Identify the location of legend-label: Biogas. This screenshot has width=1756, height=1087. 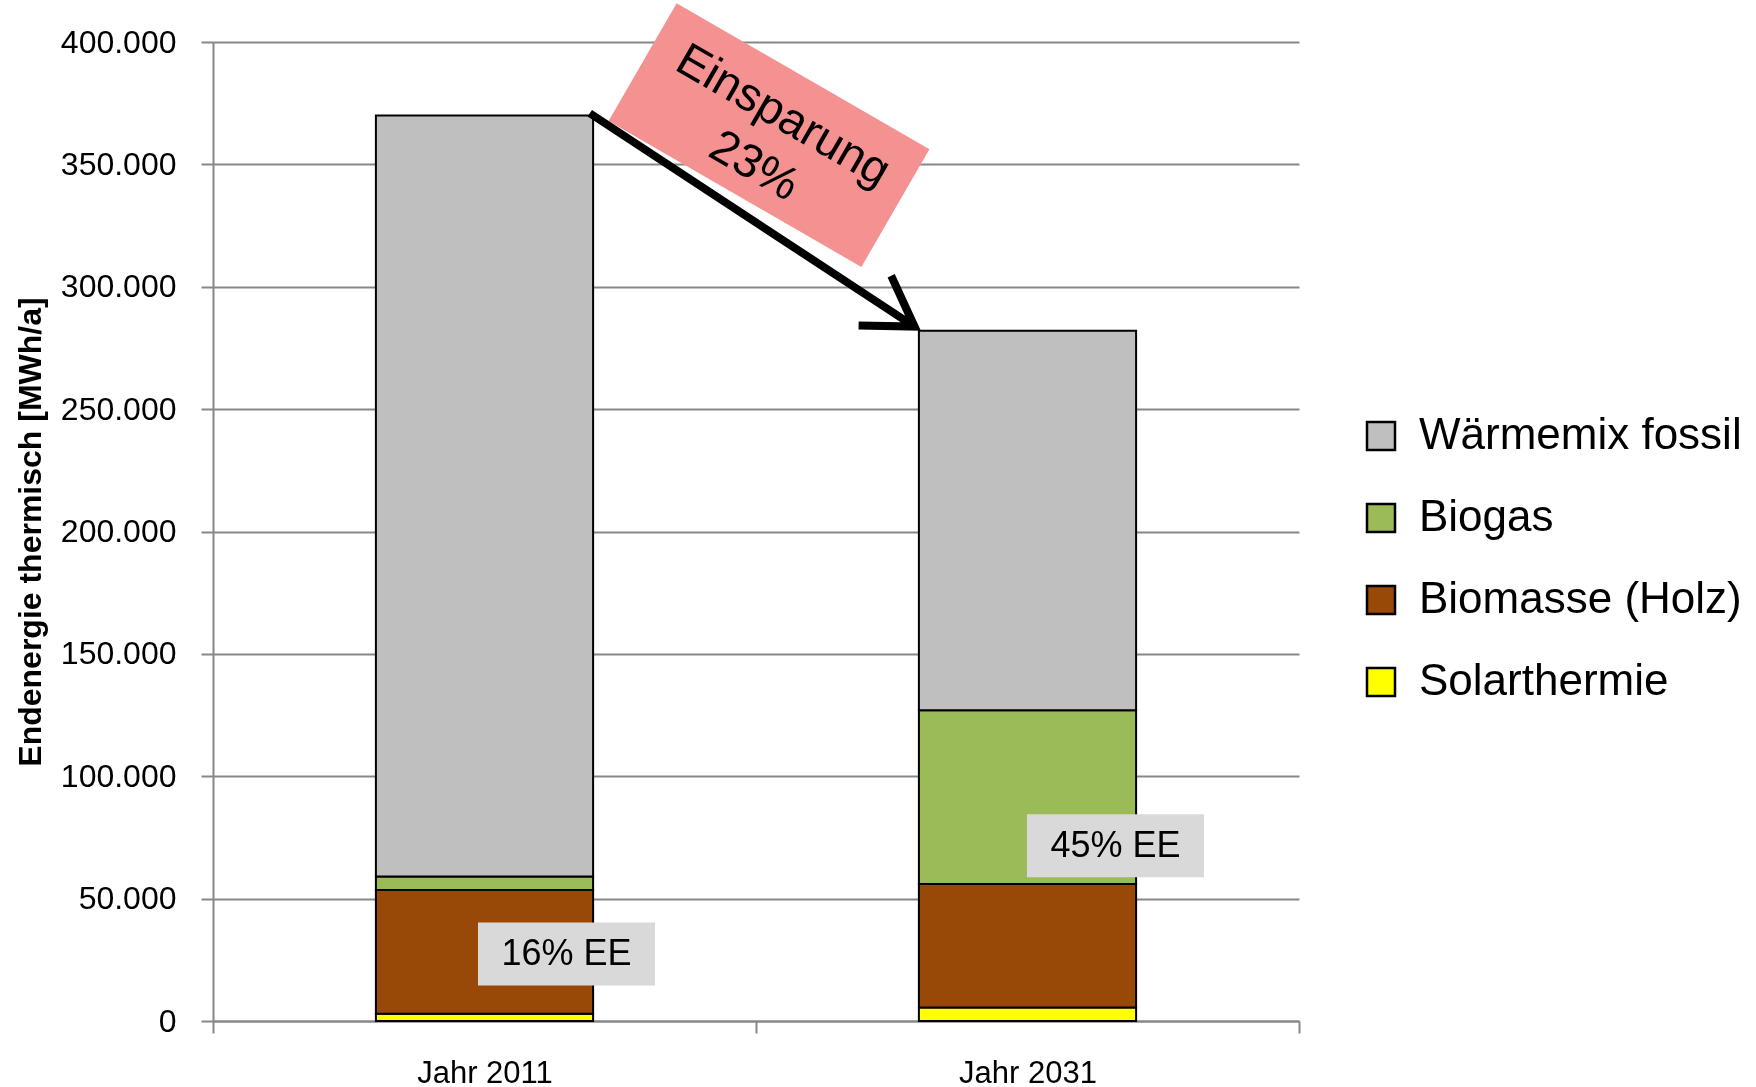
(1486, 516).